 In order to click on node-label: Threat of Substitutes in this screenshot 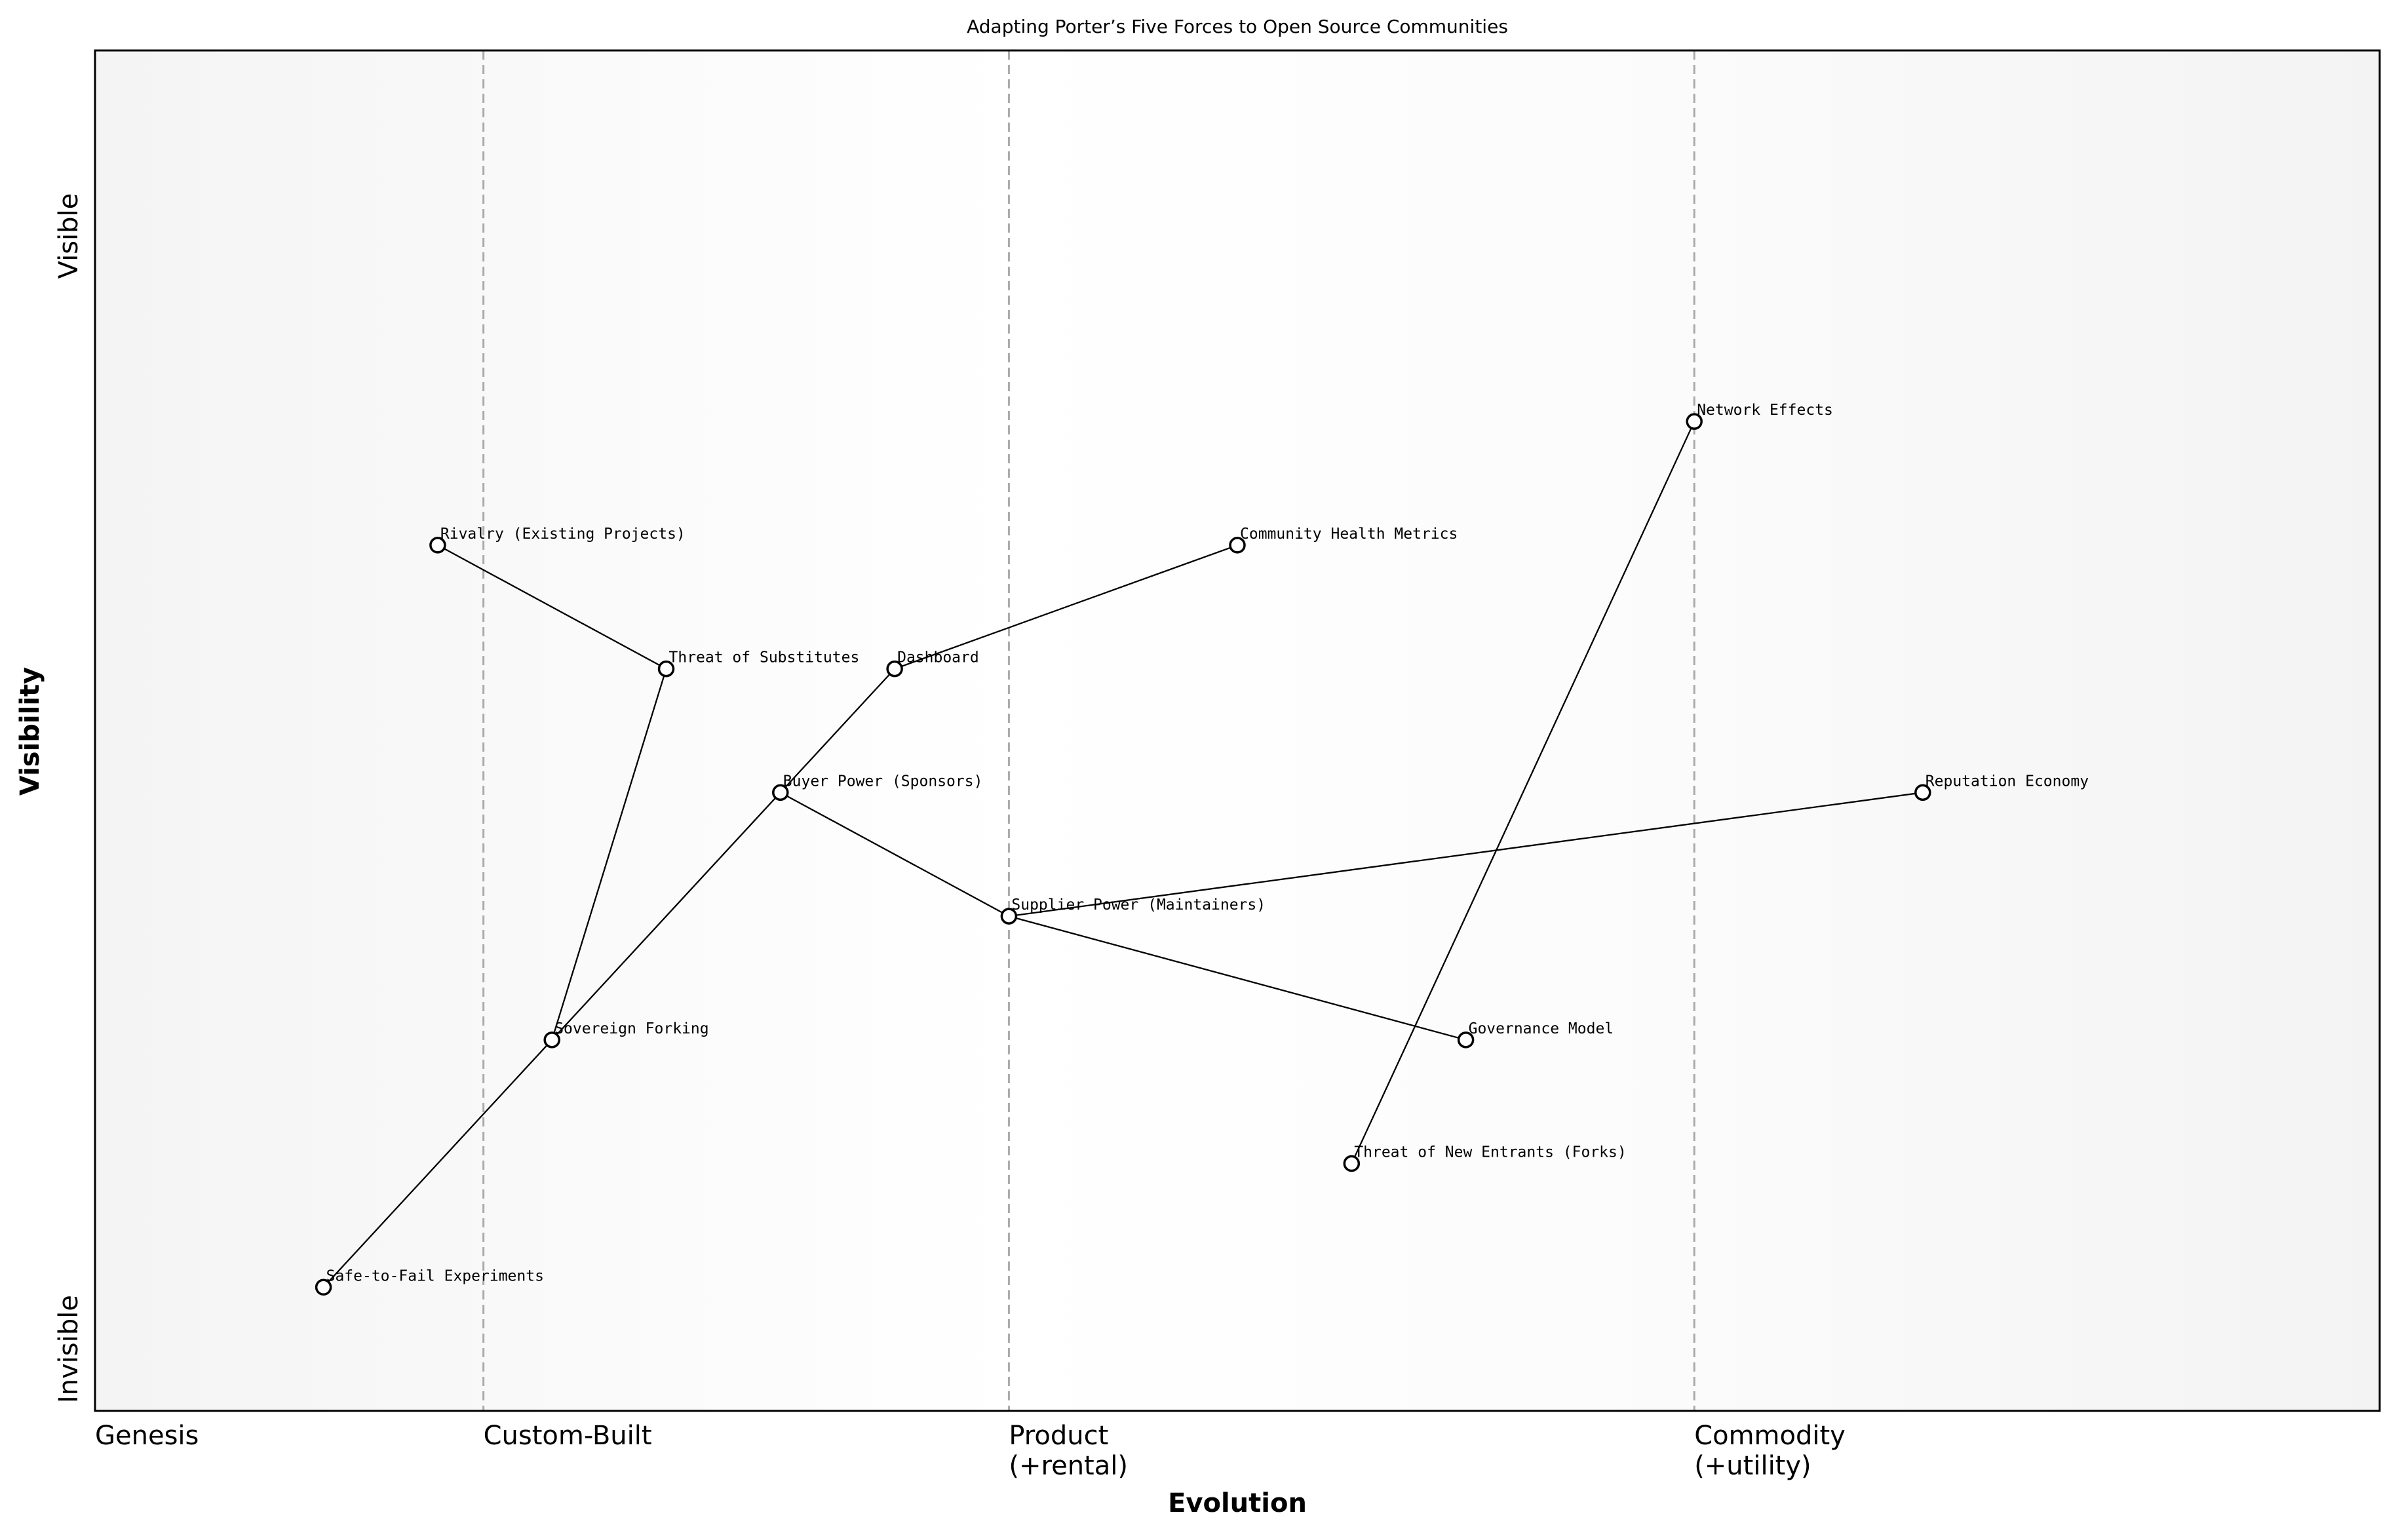, I will do `click(764, 657)`.